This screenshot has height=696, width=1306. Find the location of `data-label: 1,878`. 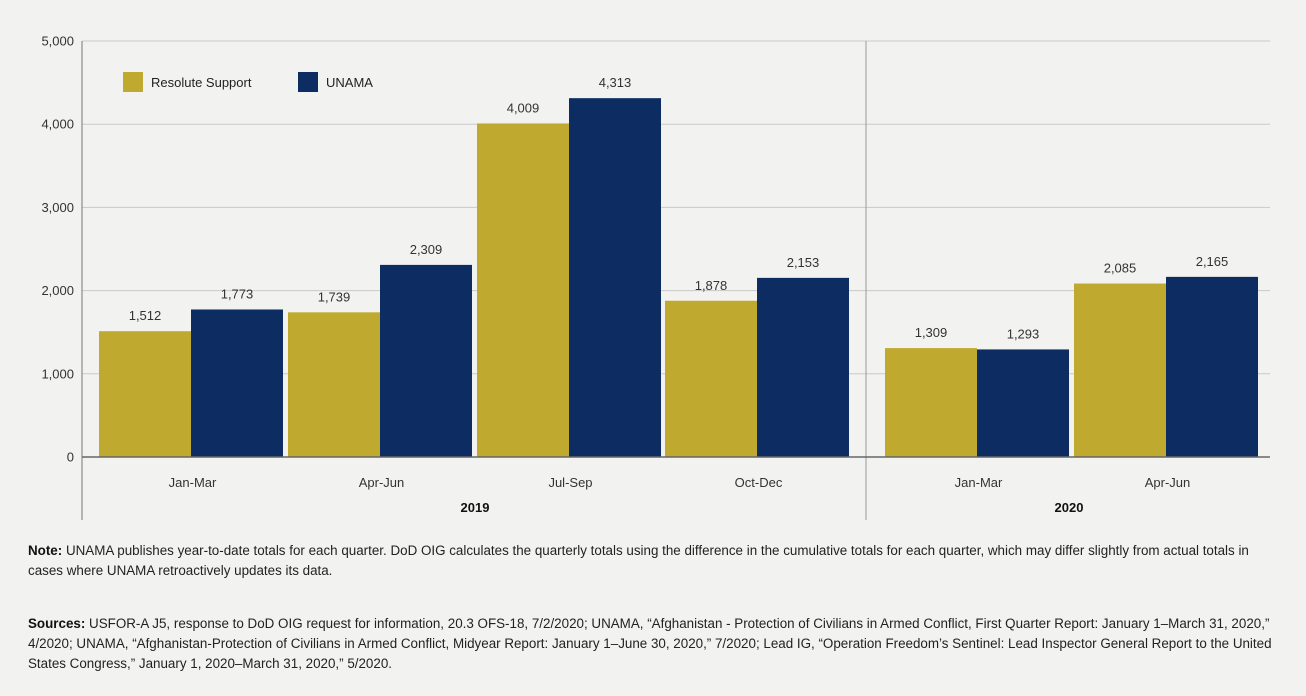

data-label: 1,878 is located at coordinates (711, 285).